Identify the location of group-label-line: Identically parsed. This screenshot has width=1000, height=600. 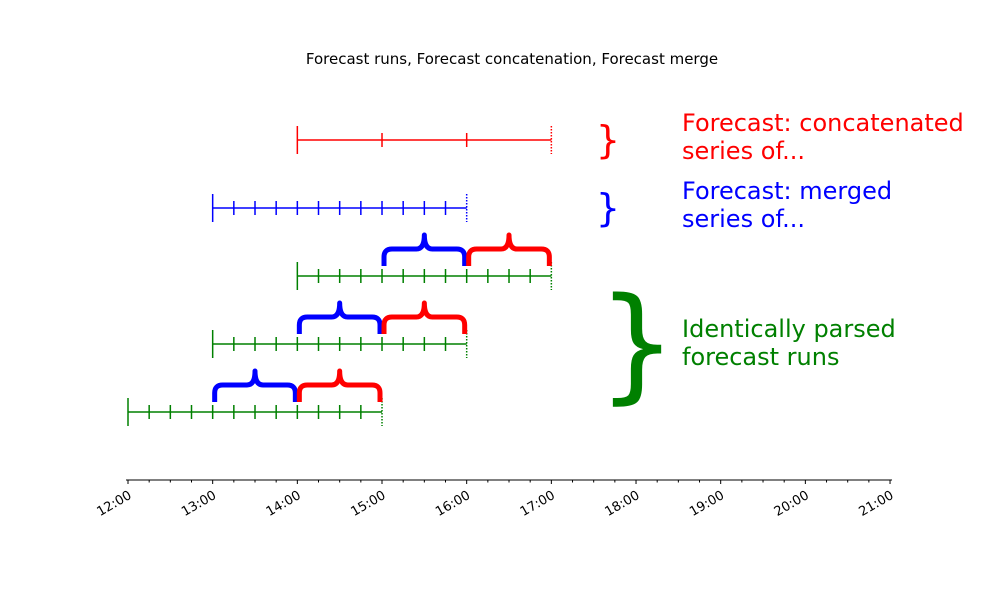
(789, 329).